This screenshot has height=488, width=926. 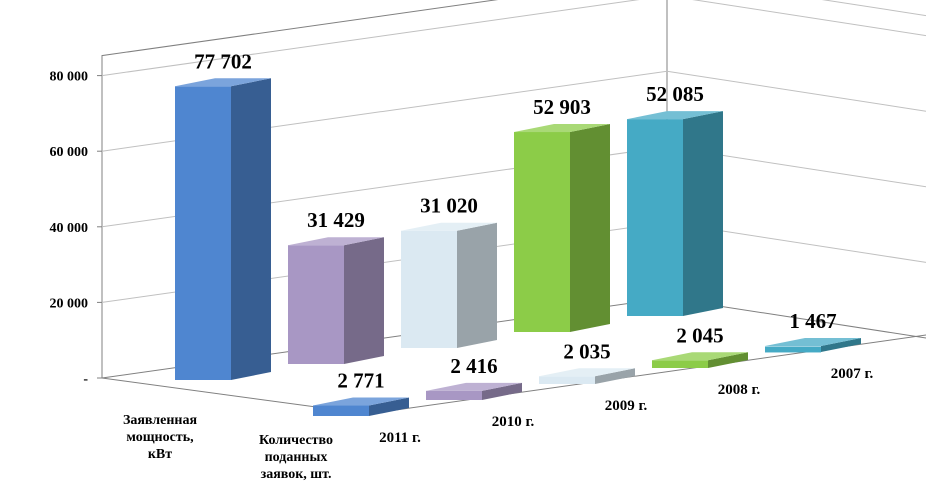 I want to click on bar-2007-г-count, so click(x=813, y=345).